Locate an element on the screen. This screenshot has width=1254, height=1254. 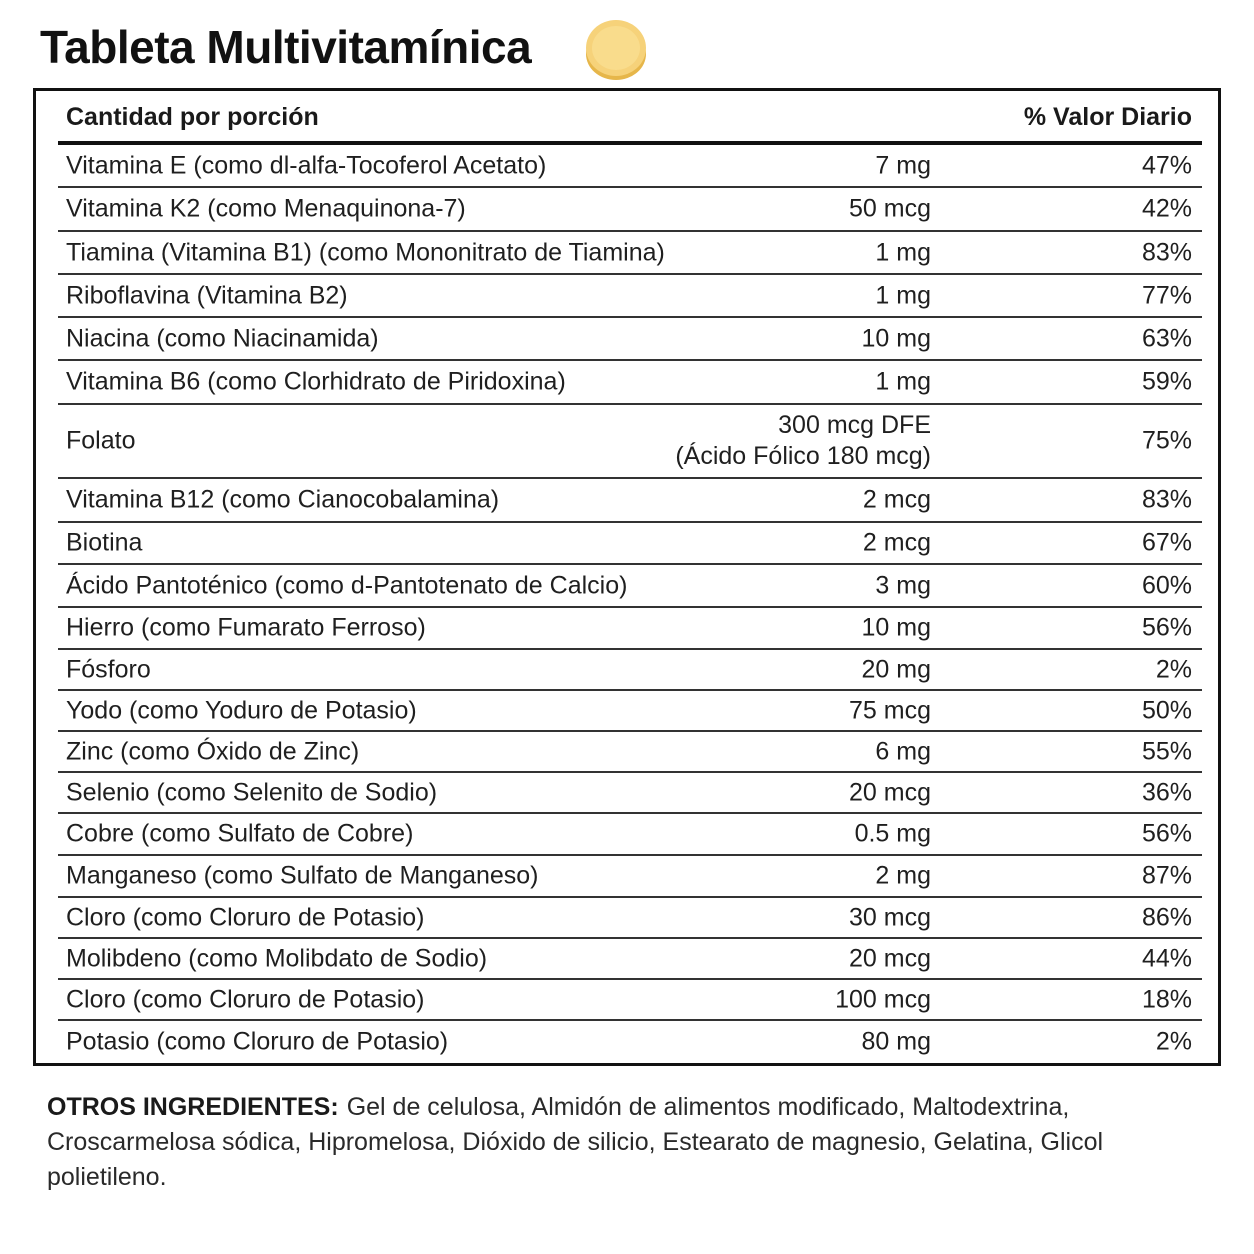
nutrient-daily-value: 60% is located at coordinates (1166, 585).